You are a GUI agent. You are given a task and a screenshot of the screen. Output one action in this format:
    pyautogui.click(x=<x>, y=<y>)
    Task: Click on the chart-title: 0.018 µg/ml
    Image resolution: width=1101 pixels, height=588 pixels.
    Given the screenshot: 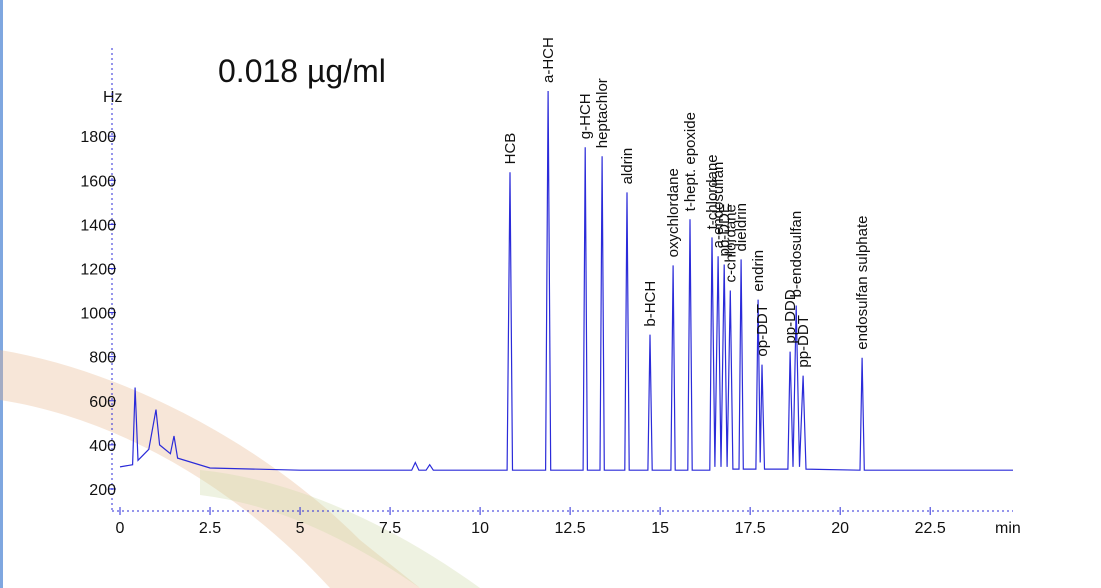 What is the action you would take?
    pyautogui.click(x=302, y=71)
    